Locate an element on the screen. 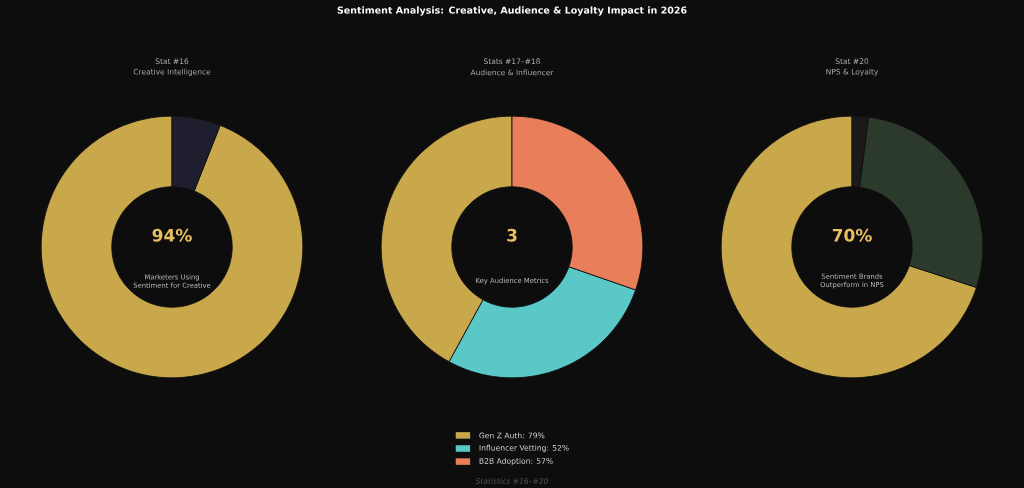 Image resolution: width=1024 pixels, height=488 pixels. text: 70% is located at coordinates (852, 235).